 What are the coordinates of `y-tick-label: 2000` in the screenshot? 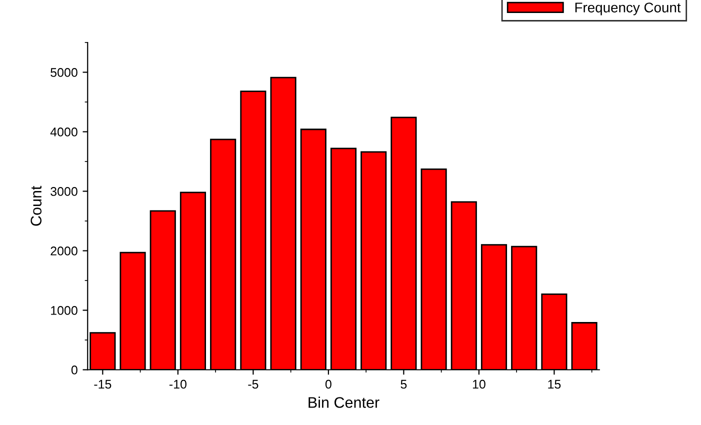 It's located at (64, 251).